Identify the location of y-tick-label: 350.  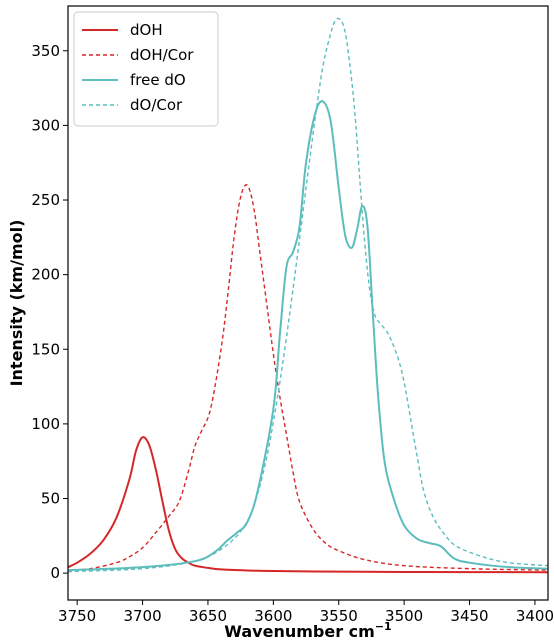
(45, 51).